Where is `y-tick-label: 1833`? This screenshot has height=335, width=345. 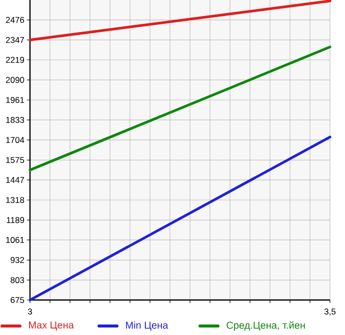
y-tick-label: 1833 is located at coordinates (15, 119).